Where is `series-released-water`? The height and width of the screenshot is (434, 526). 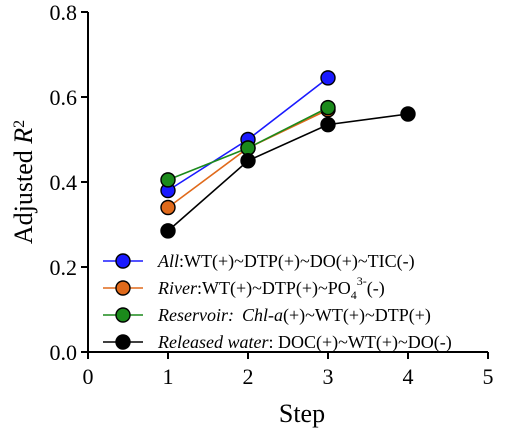 series-released-water is located at coordinates (288, 172).